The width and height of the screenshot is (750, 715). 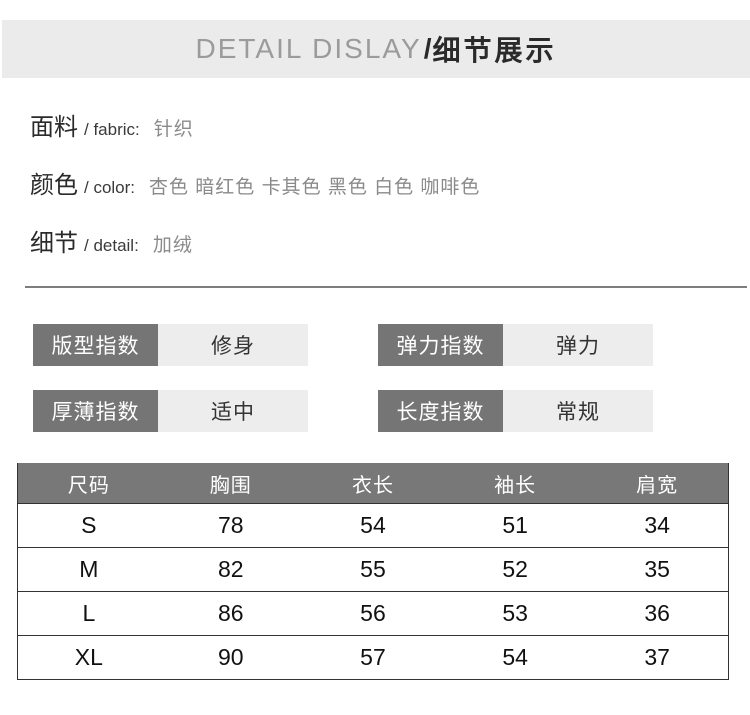 I want to click on size-table-cell: 57, so click(x=373, y=657).